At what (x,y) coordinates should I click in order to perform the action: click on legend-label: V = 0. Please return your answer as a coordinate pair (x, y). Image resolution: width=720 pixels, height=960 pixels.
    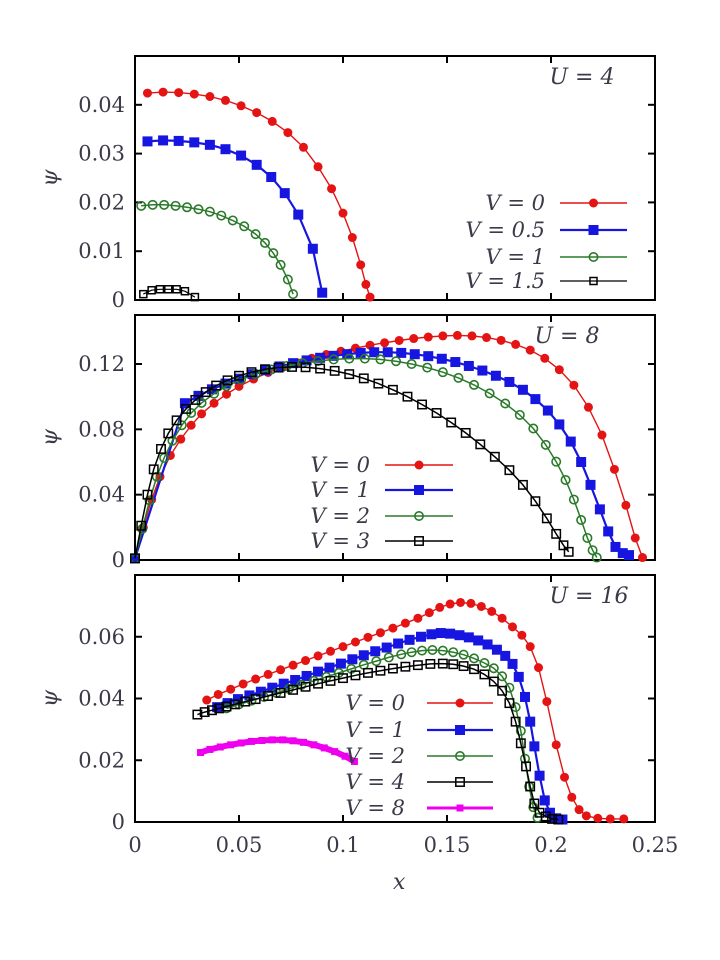
    Looking at the image, I should click on (375, 703).